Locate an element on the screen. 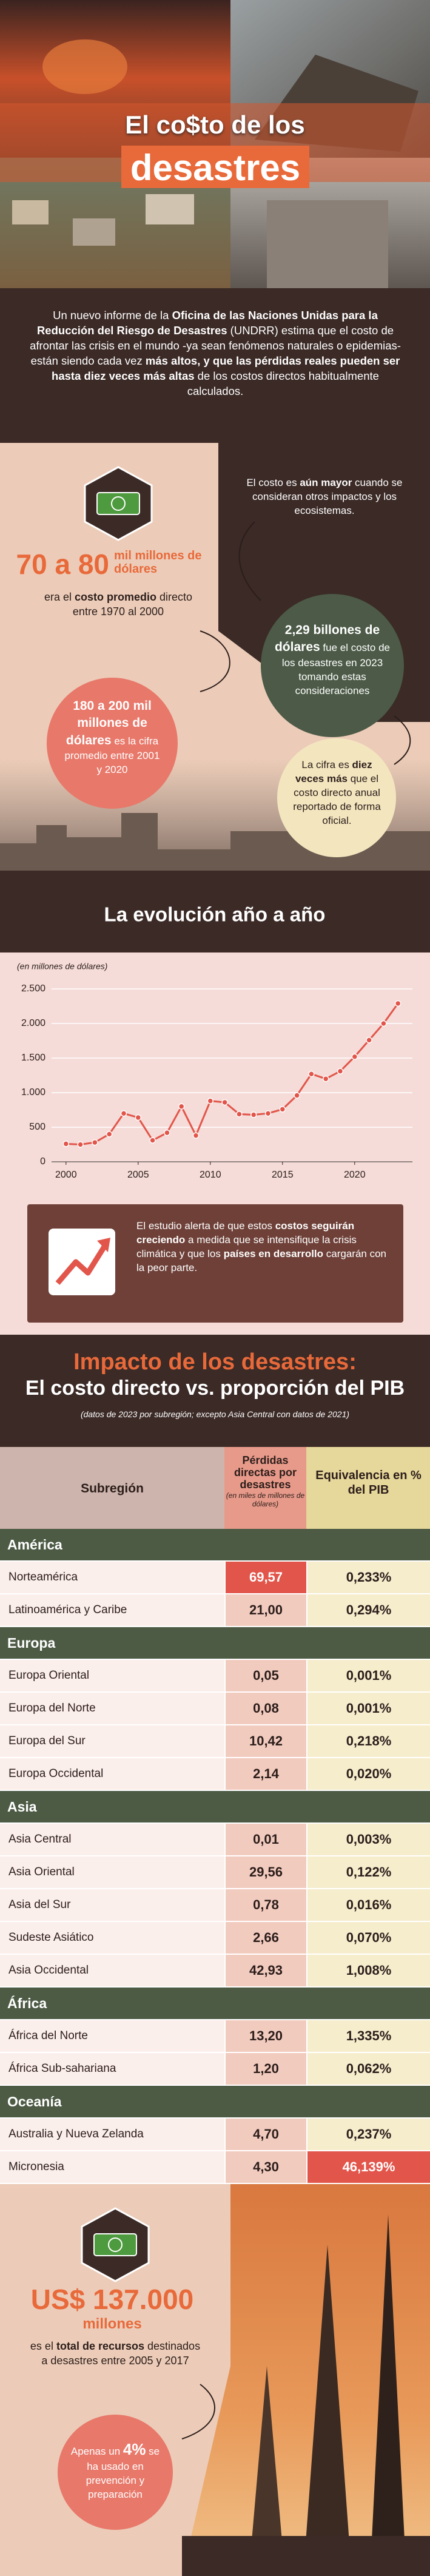 This screenshot has height=2576, width=430. loss: 1,20 is located at coordinates (265, 2069).